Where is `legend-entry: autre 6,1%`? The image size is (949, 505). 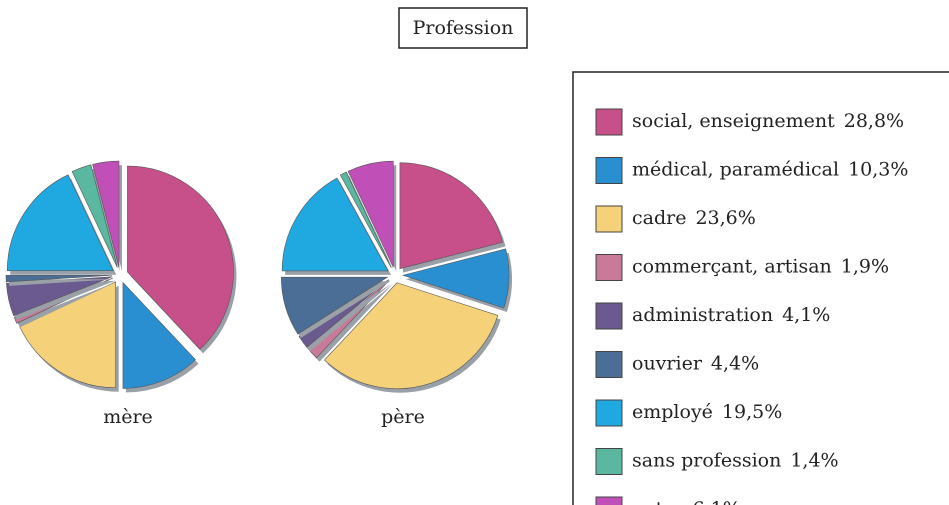
legend-entry: autre 6,1% is located at coordinates (686, 501).